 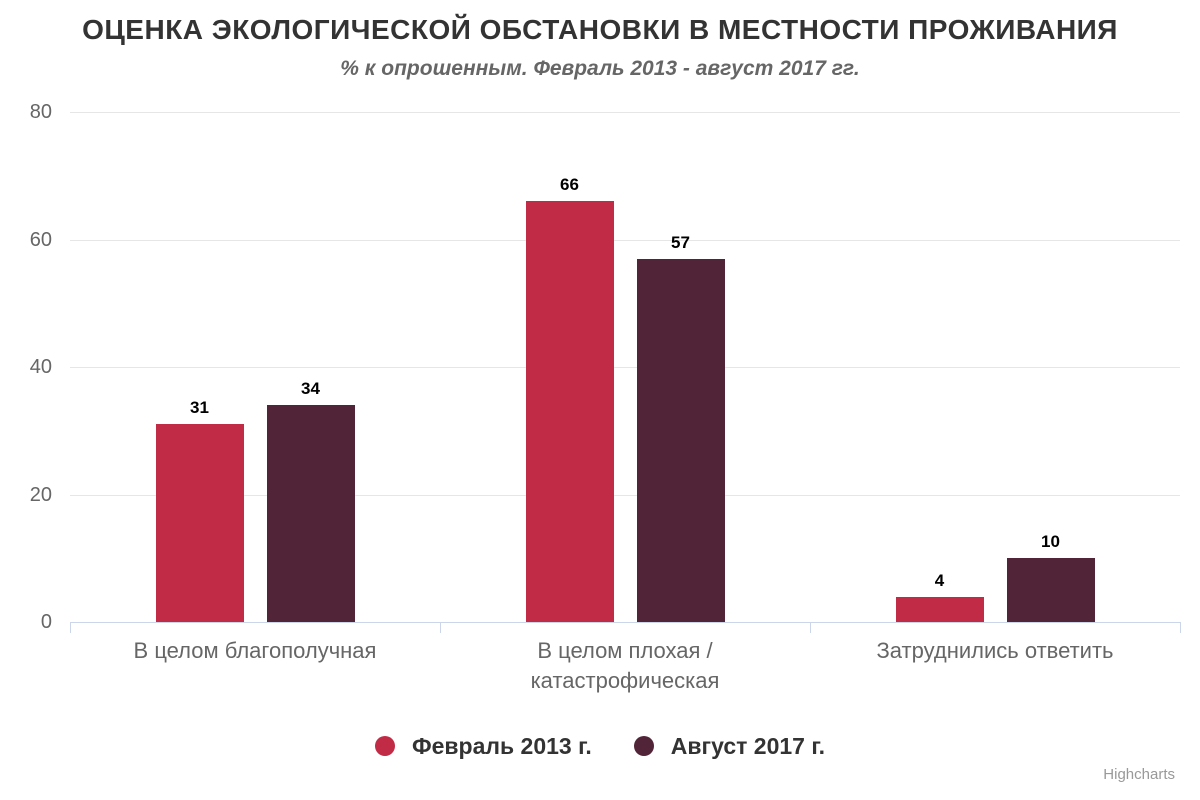 What do you see at coordinates (625, 622) in the screenshot?
I see `x-axis-line` at bounding box center [625, 622].